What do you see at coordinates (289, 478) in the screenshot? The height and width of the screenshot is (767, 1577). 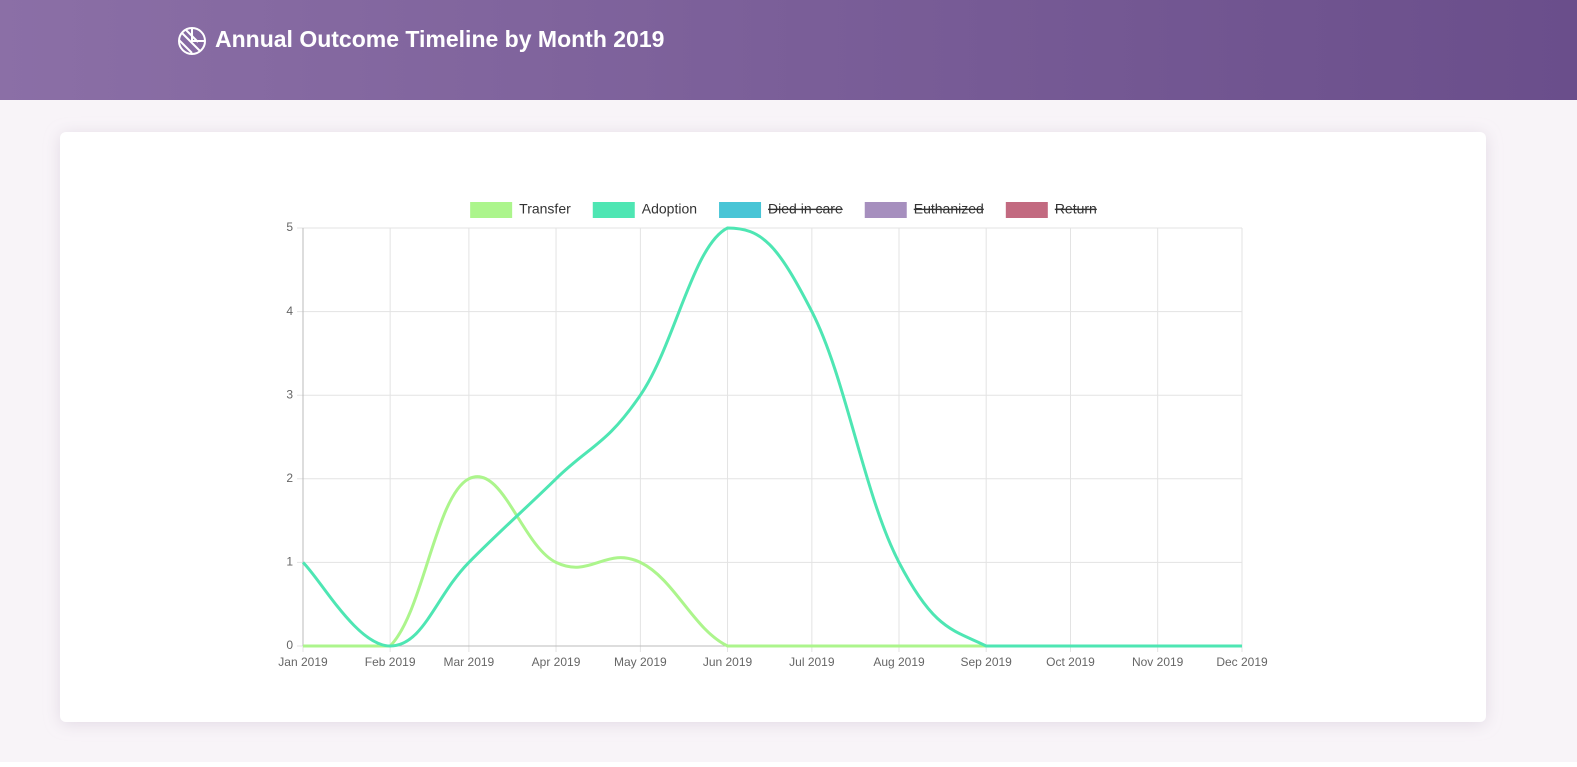 I see `y-tick-label: 2` at bounding box center [289, 478].